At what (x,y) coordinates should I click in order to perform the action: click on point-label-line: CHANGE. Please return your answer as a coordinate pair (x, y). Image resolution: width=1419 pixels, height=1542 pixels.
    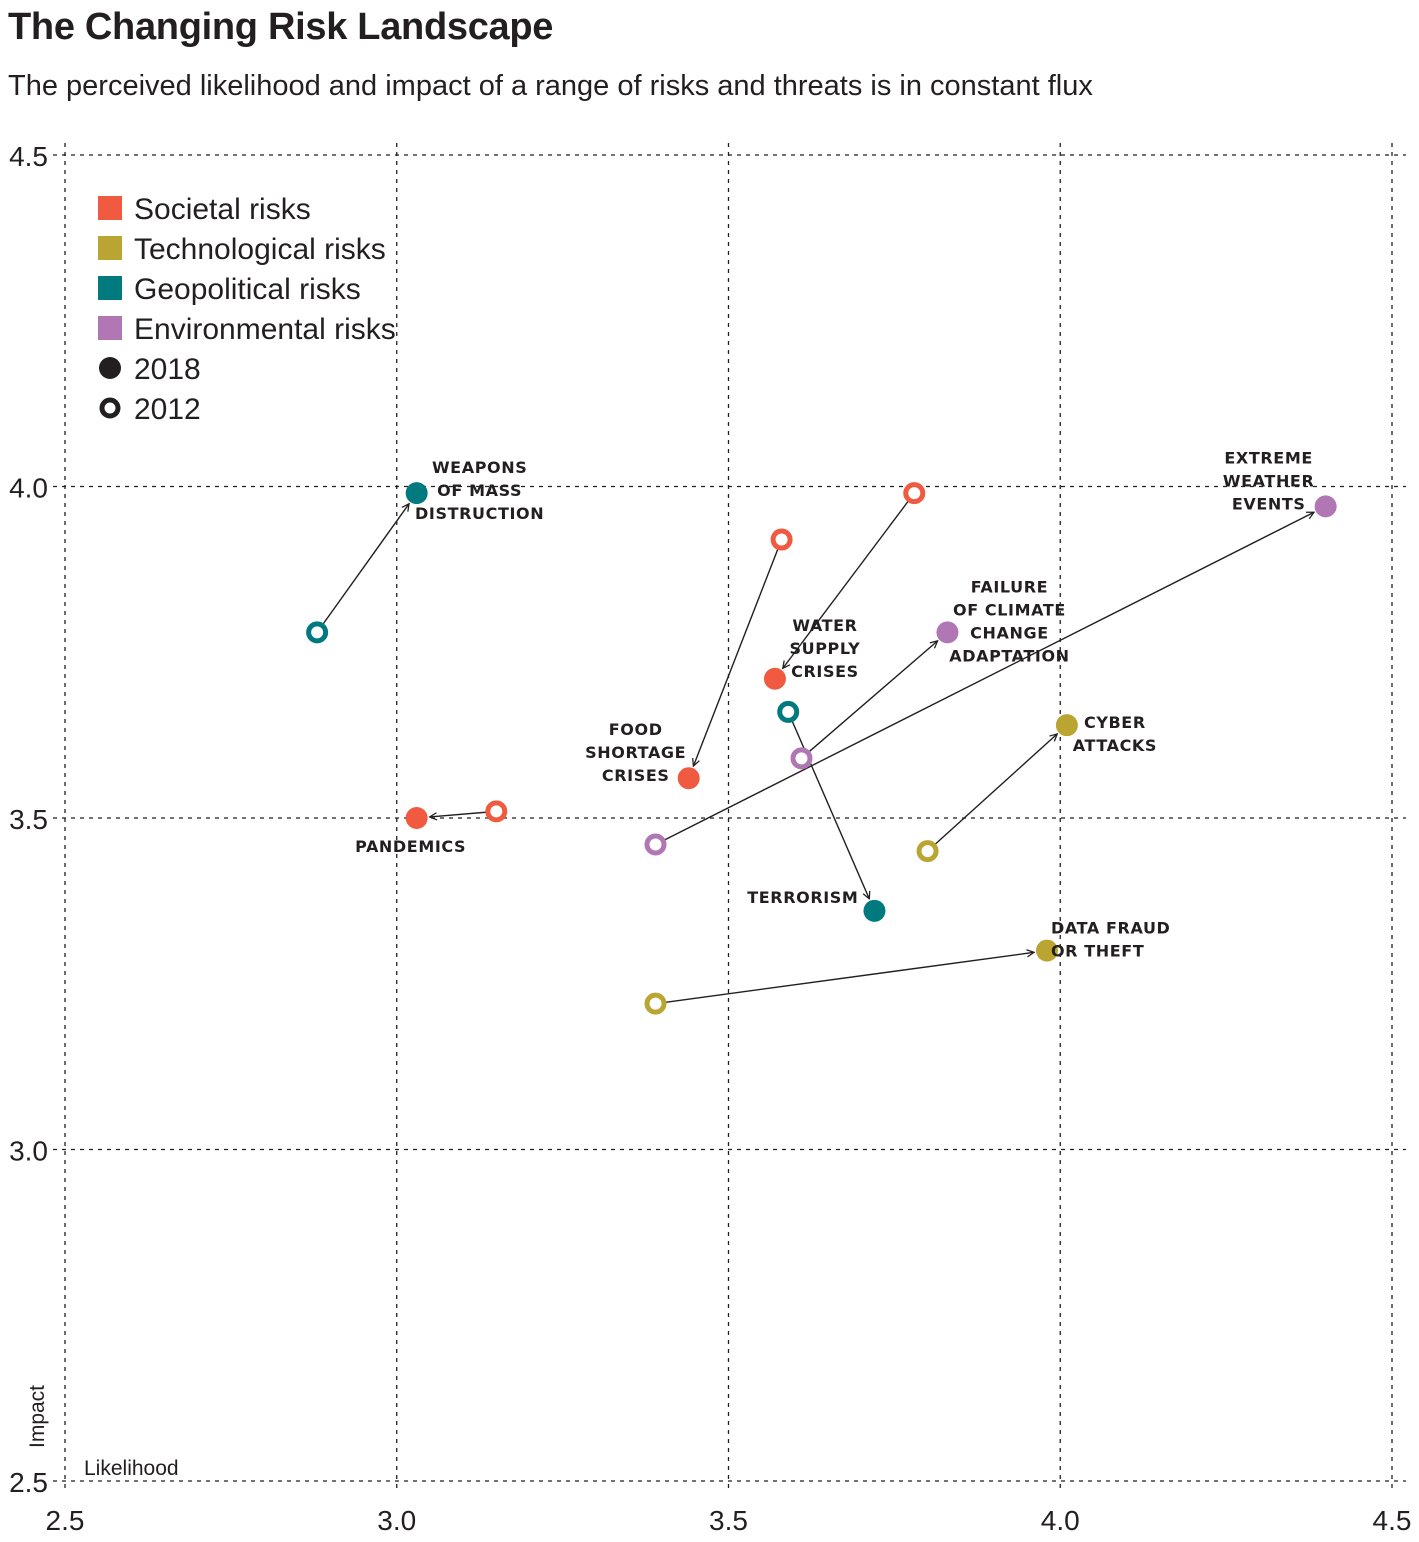
    Looking at the image, I should click on (1009, 632).